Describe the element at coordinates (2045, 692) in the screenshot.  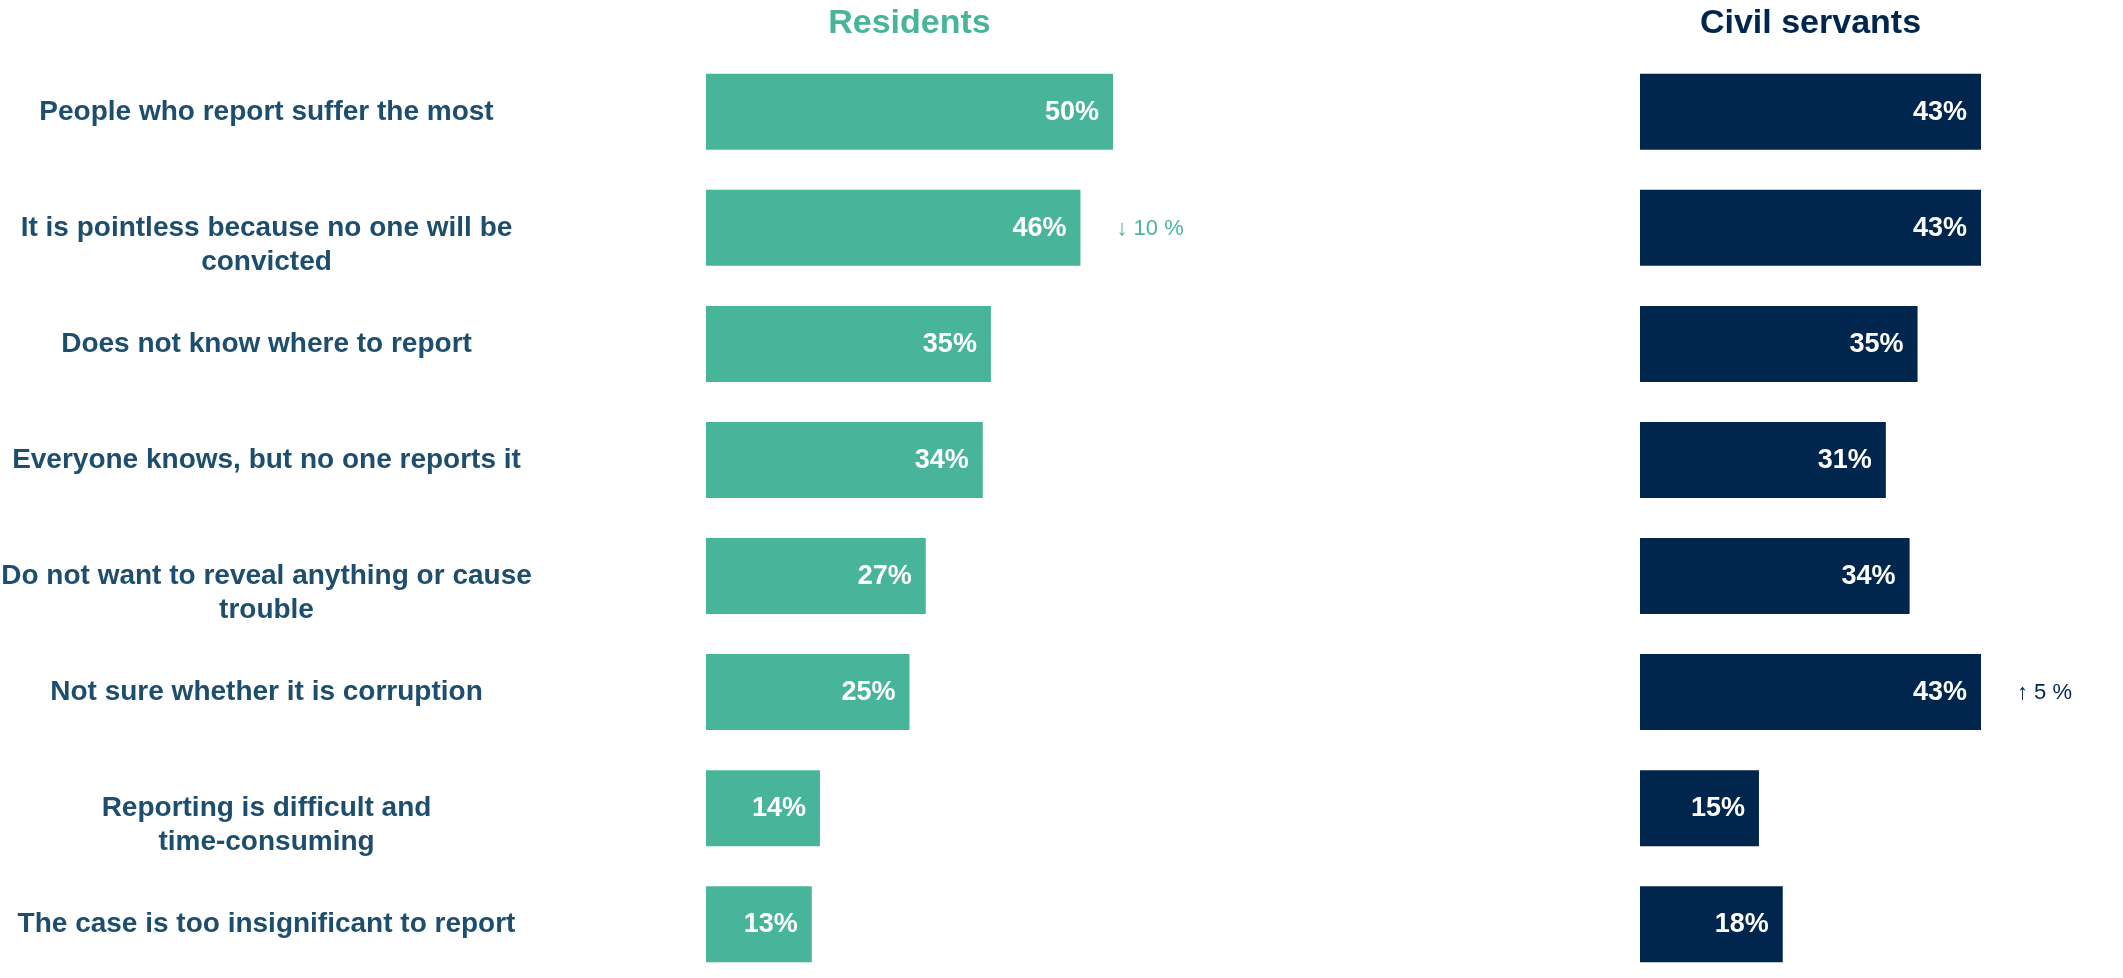
I see `annotation: ↑ 5 %` at that location.